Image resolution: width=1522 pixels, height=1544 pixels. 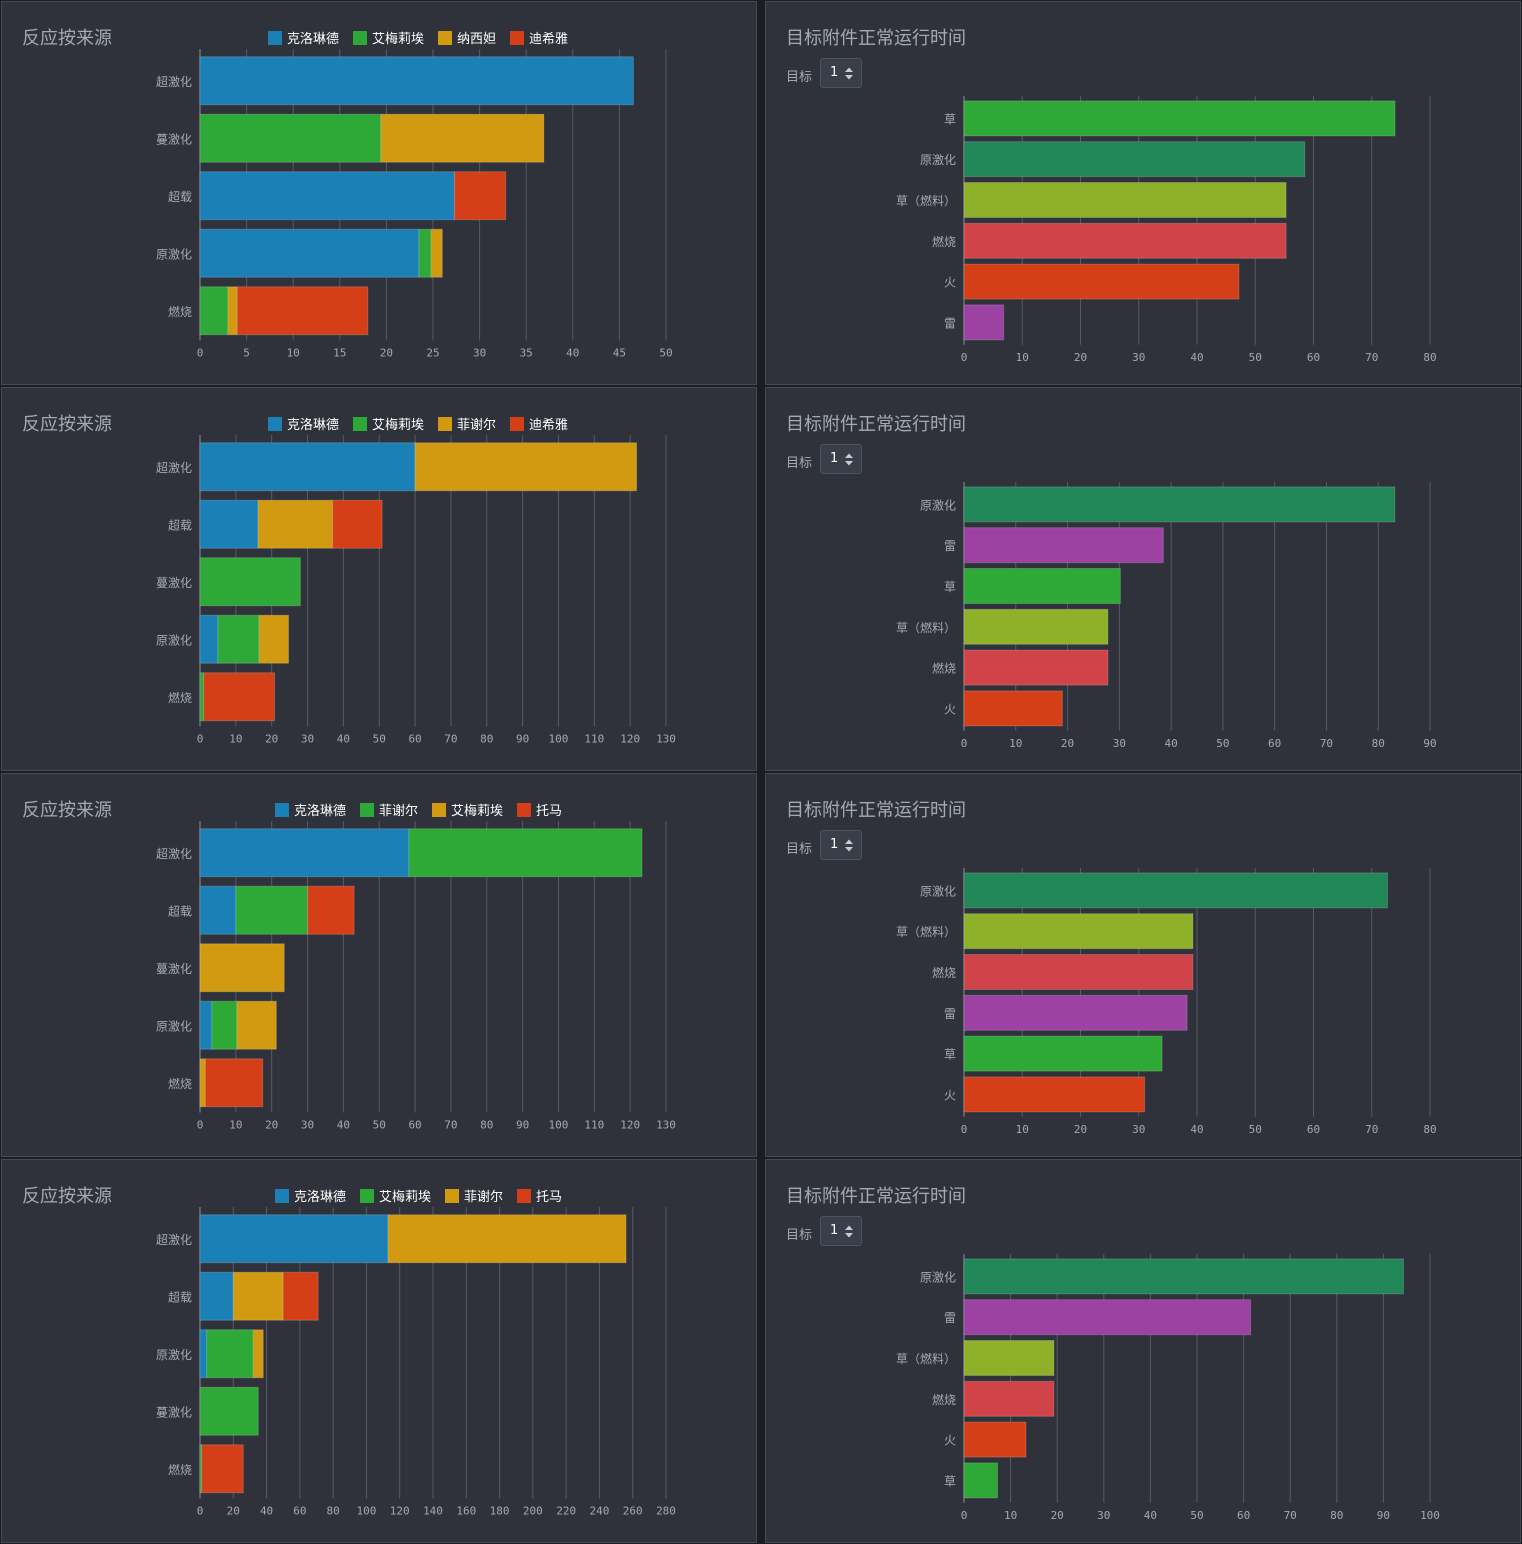 What do you see at coordinates (964, 357) in the screenshot?
I see `x-tick-label: 0` at bounding box center [964, 357].